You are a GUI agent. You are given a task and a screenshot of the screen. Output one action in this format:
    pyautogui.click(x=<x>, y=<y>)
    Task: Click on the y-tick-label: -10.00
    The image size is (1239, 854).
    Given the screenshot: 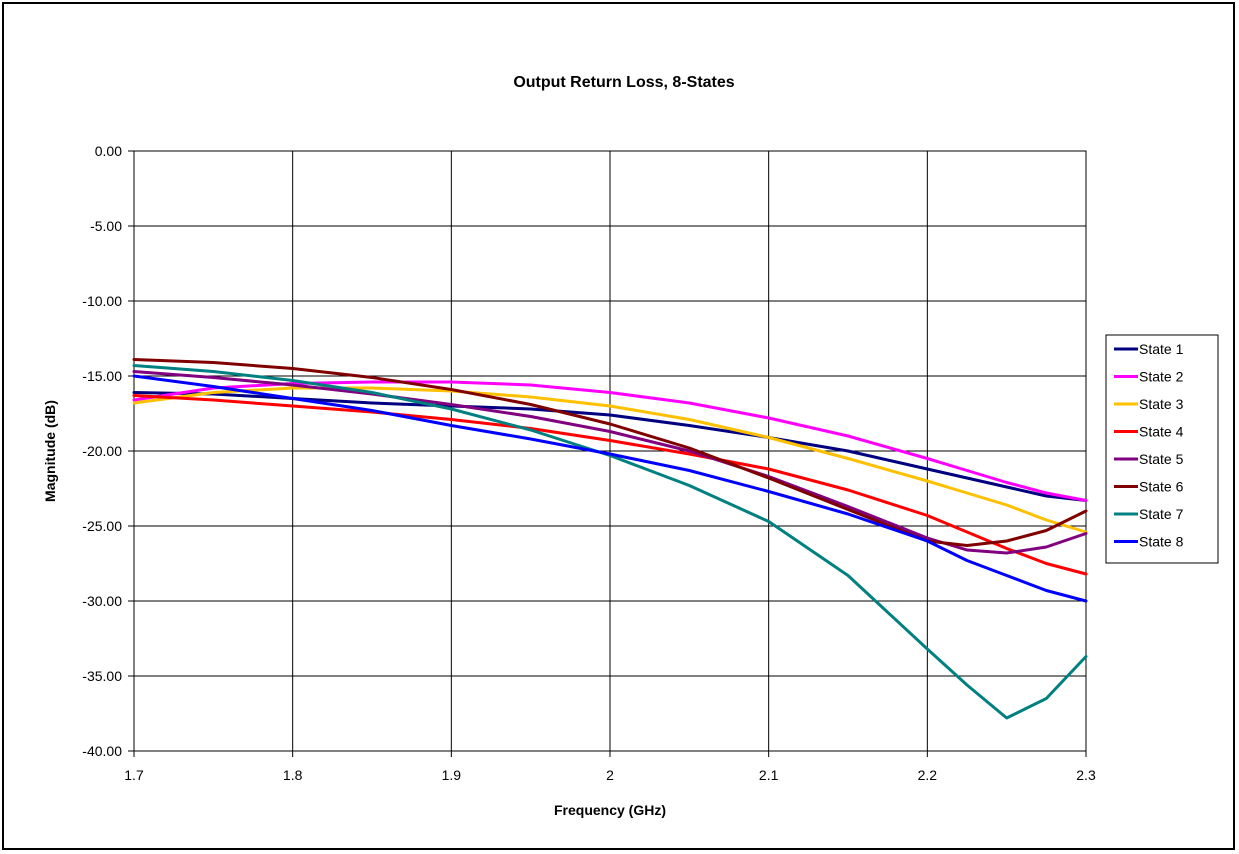 What is the action you would take?
    pyautogui.click(x=102, y=301)
    